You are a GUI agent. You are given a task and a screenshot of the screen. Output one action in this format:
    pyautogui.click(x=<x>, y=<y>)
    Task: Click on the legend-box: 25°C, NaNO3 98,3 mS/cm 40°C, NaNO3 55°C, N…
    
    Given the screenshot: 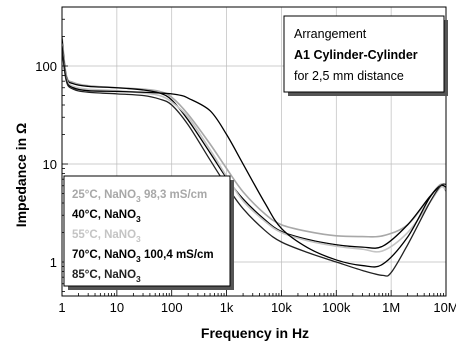 What is the action you would take?
    pyautogui.click(x=148, y=232)
    